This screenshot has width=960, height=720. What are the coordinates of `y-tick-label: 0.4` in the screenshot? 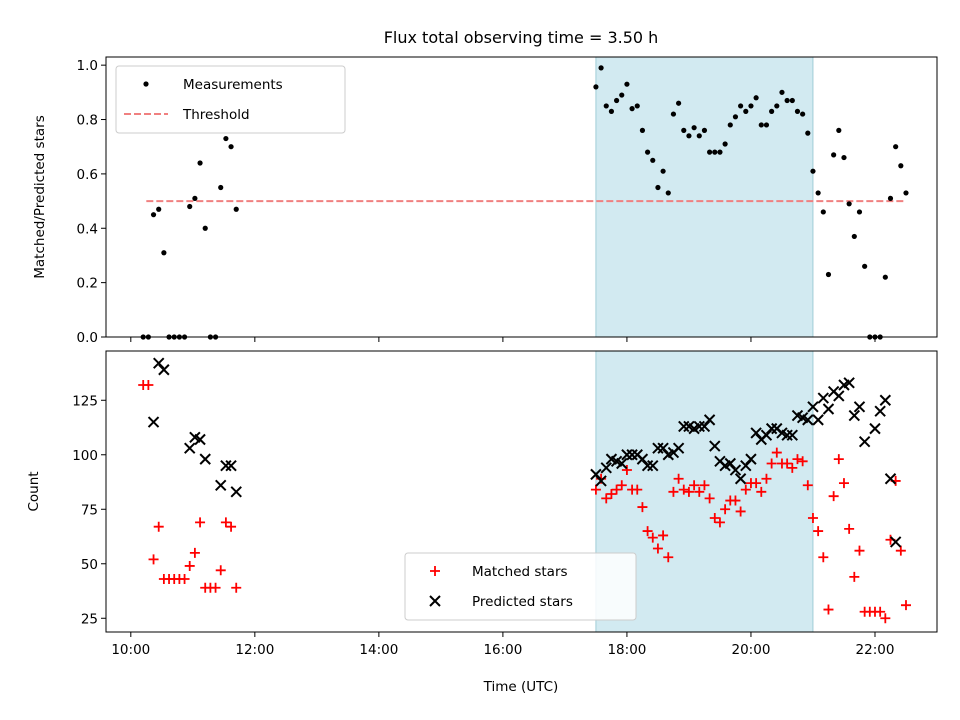 It's located at (87, 229).